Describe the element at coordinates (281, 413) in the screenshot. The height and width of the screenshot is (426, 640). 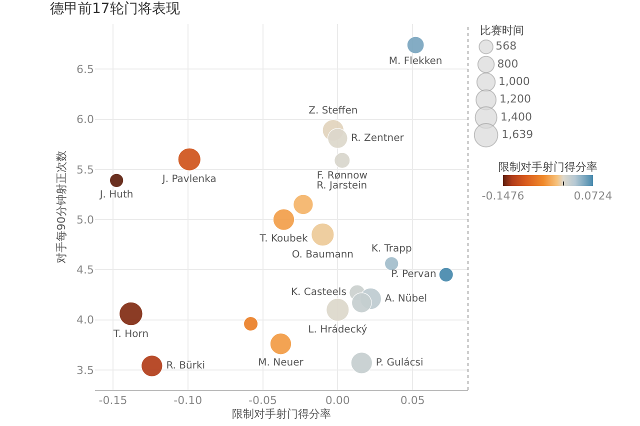
I see `x-axis-title: 限制对手射门得分率` at that location.